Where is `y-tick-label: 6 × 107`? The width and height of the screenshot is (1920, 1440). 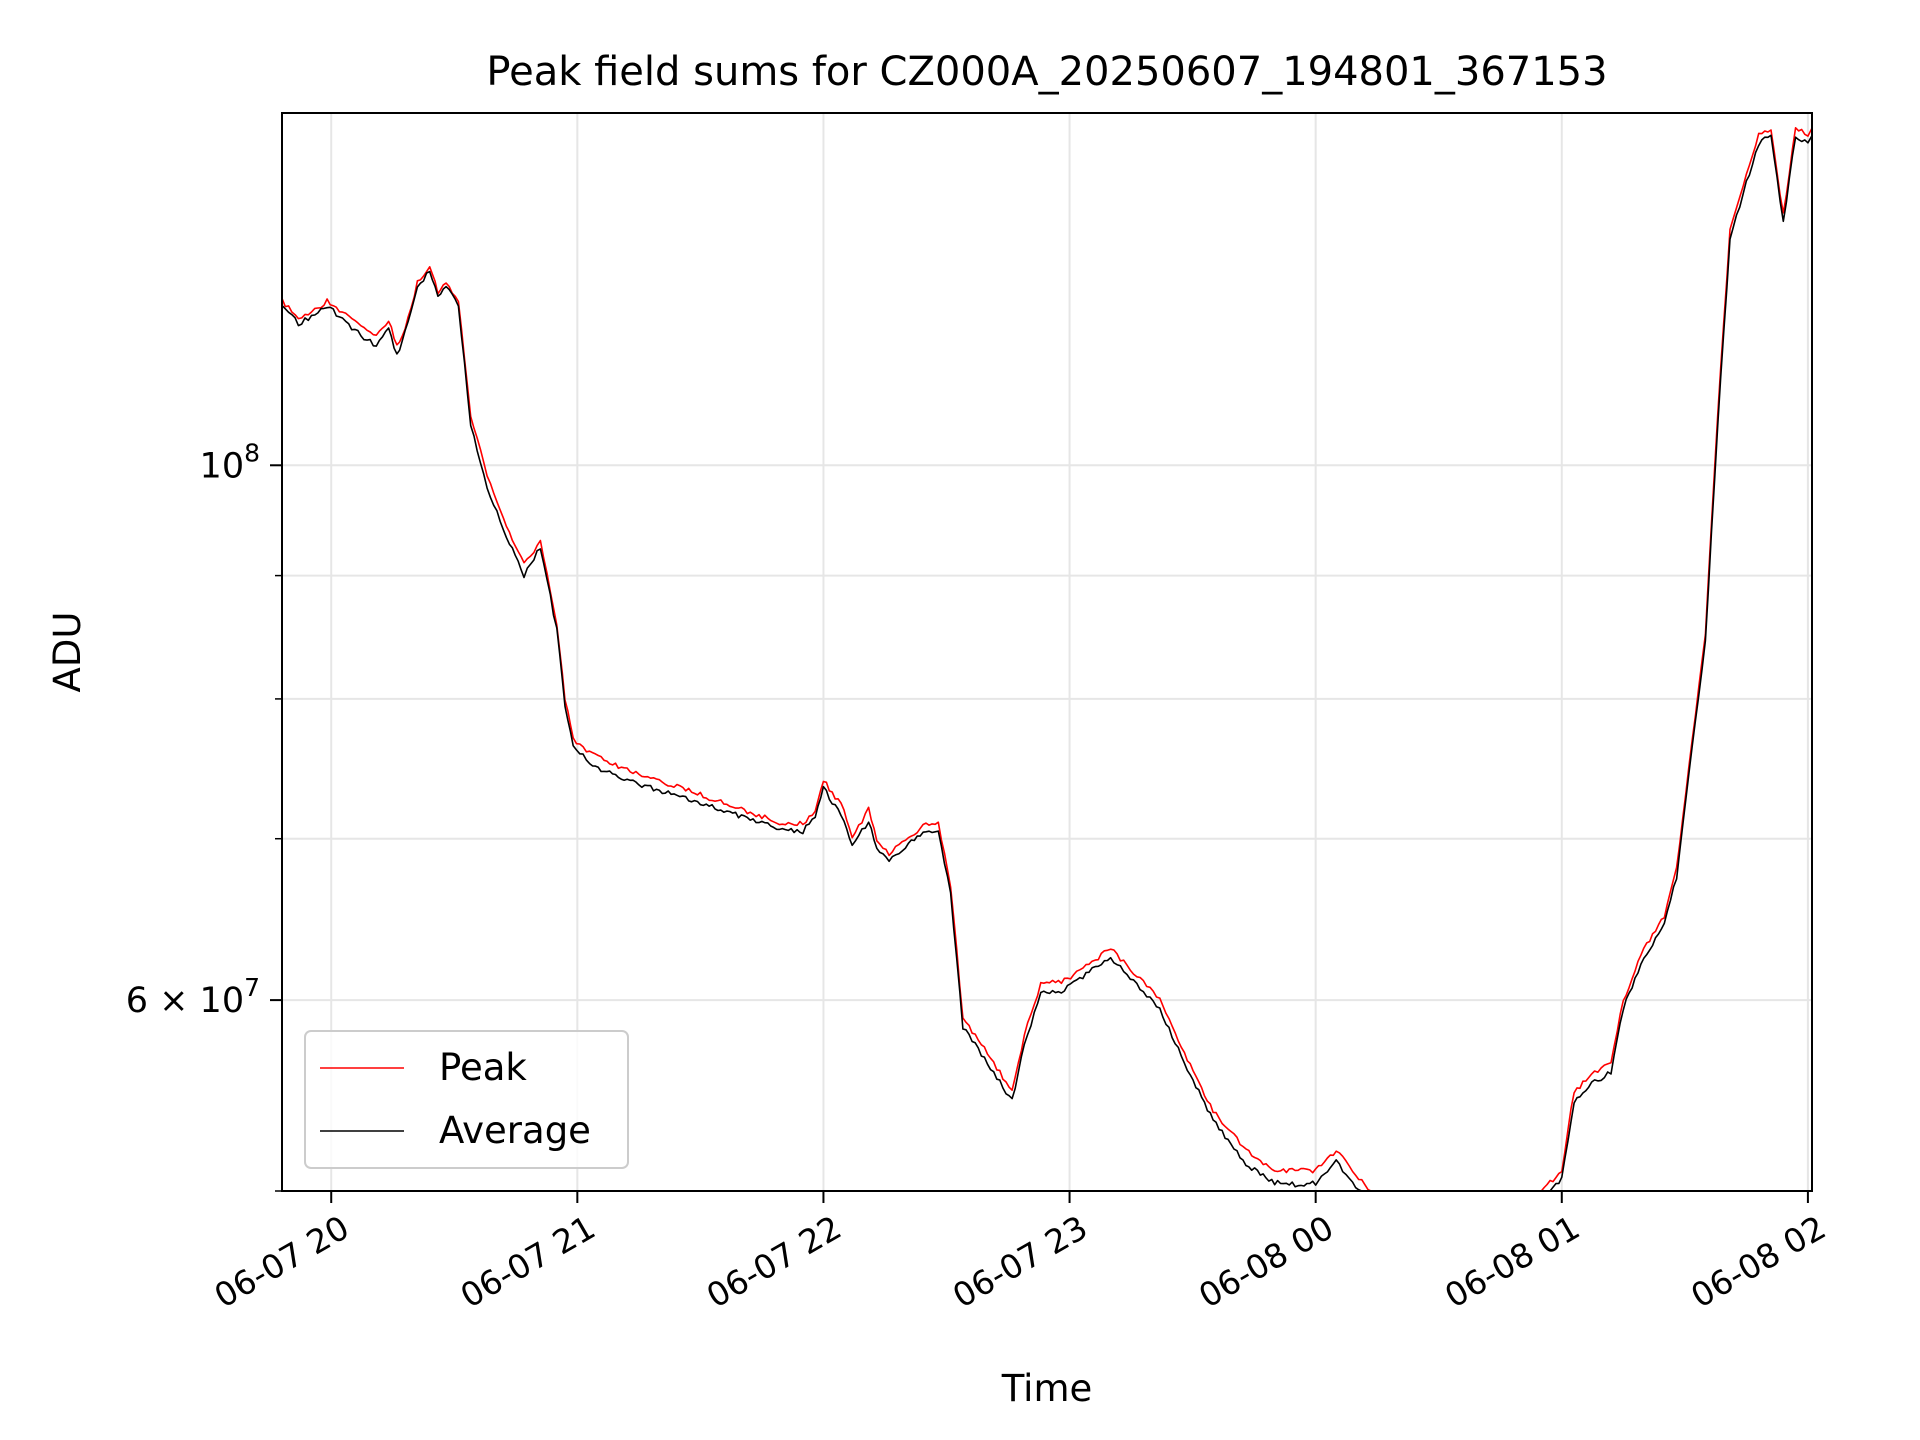
y-tick-label: 6 × 107 is located at coordinates (193, 997).